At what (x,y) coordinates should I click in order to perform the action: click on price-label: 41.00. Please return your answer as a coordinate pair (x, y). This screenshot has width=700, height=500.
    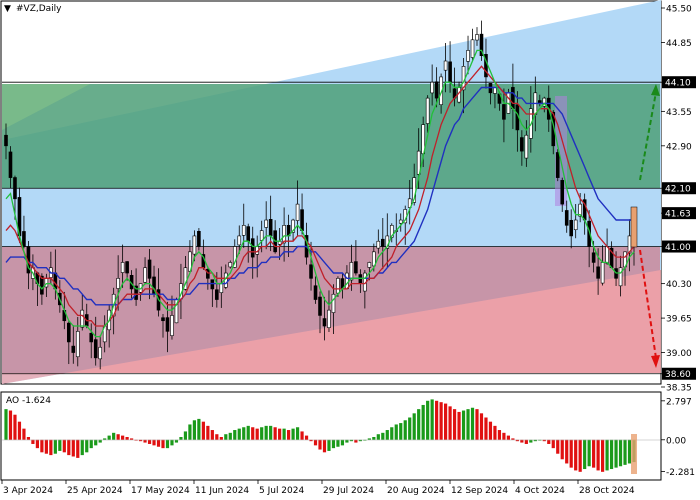
    Looking at the image, I should click on (678, 248).